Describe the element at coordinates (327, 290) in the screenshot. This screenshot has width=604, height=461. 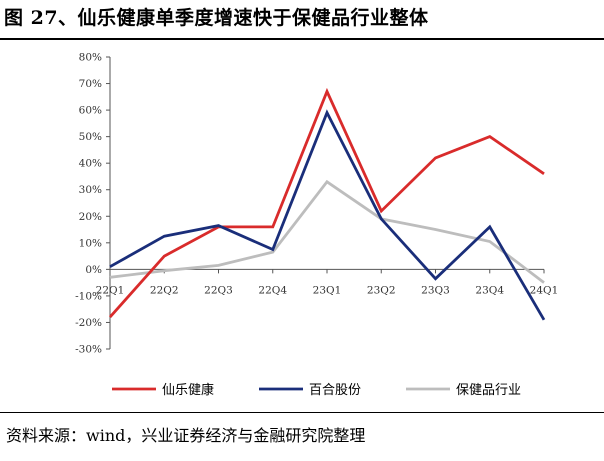
I see `x-tick-label: 23Q1` at that location.